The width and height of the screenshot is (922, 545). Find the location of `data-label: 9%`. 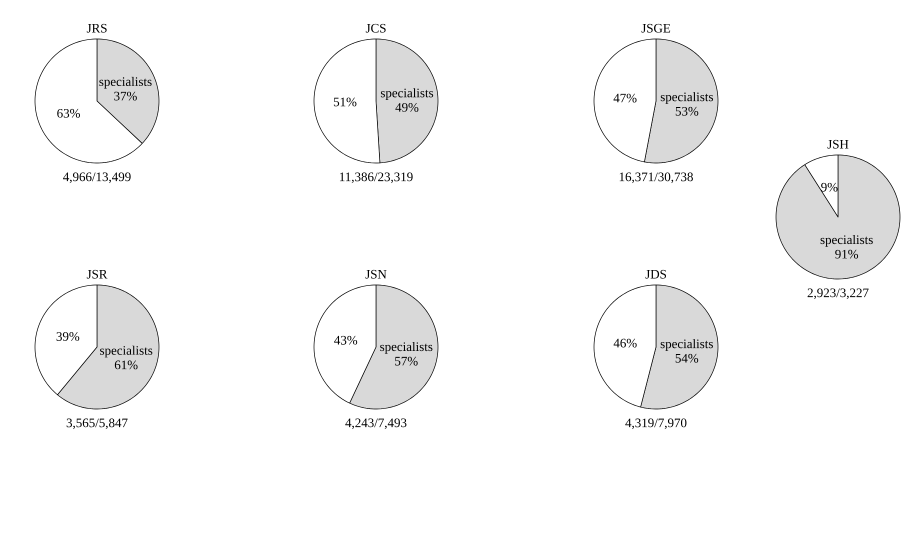

data-label: 9% is located at coordinates (829, 187).